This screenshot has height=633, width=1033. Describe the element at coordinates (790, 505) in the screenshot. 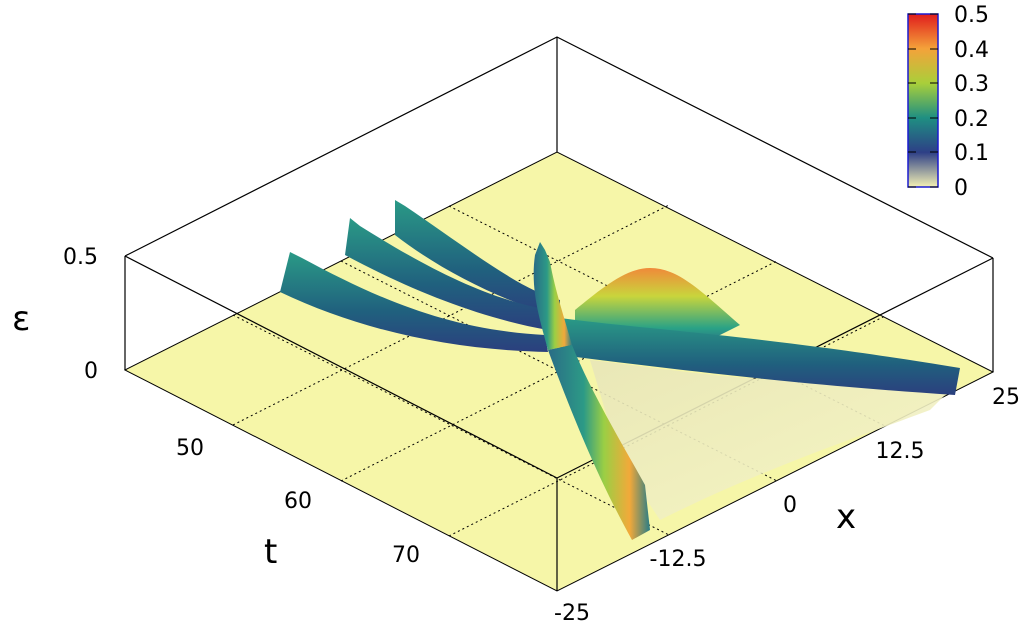

I see `x-tick-label: 0` at that location.